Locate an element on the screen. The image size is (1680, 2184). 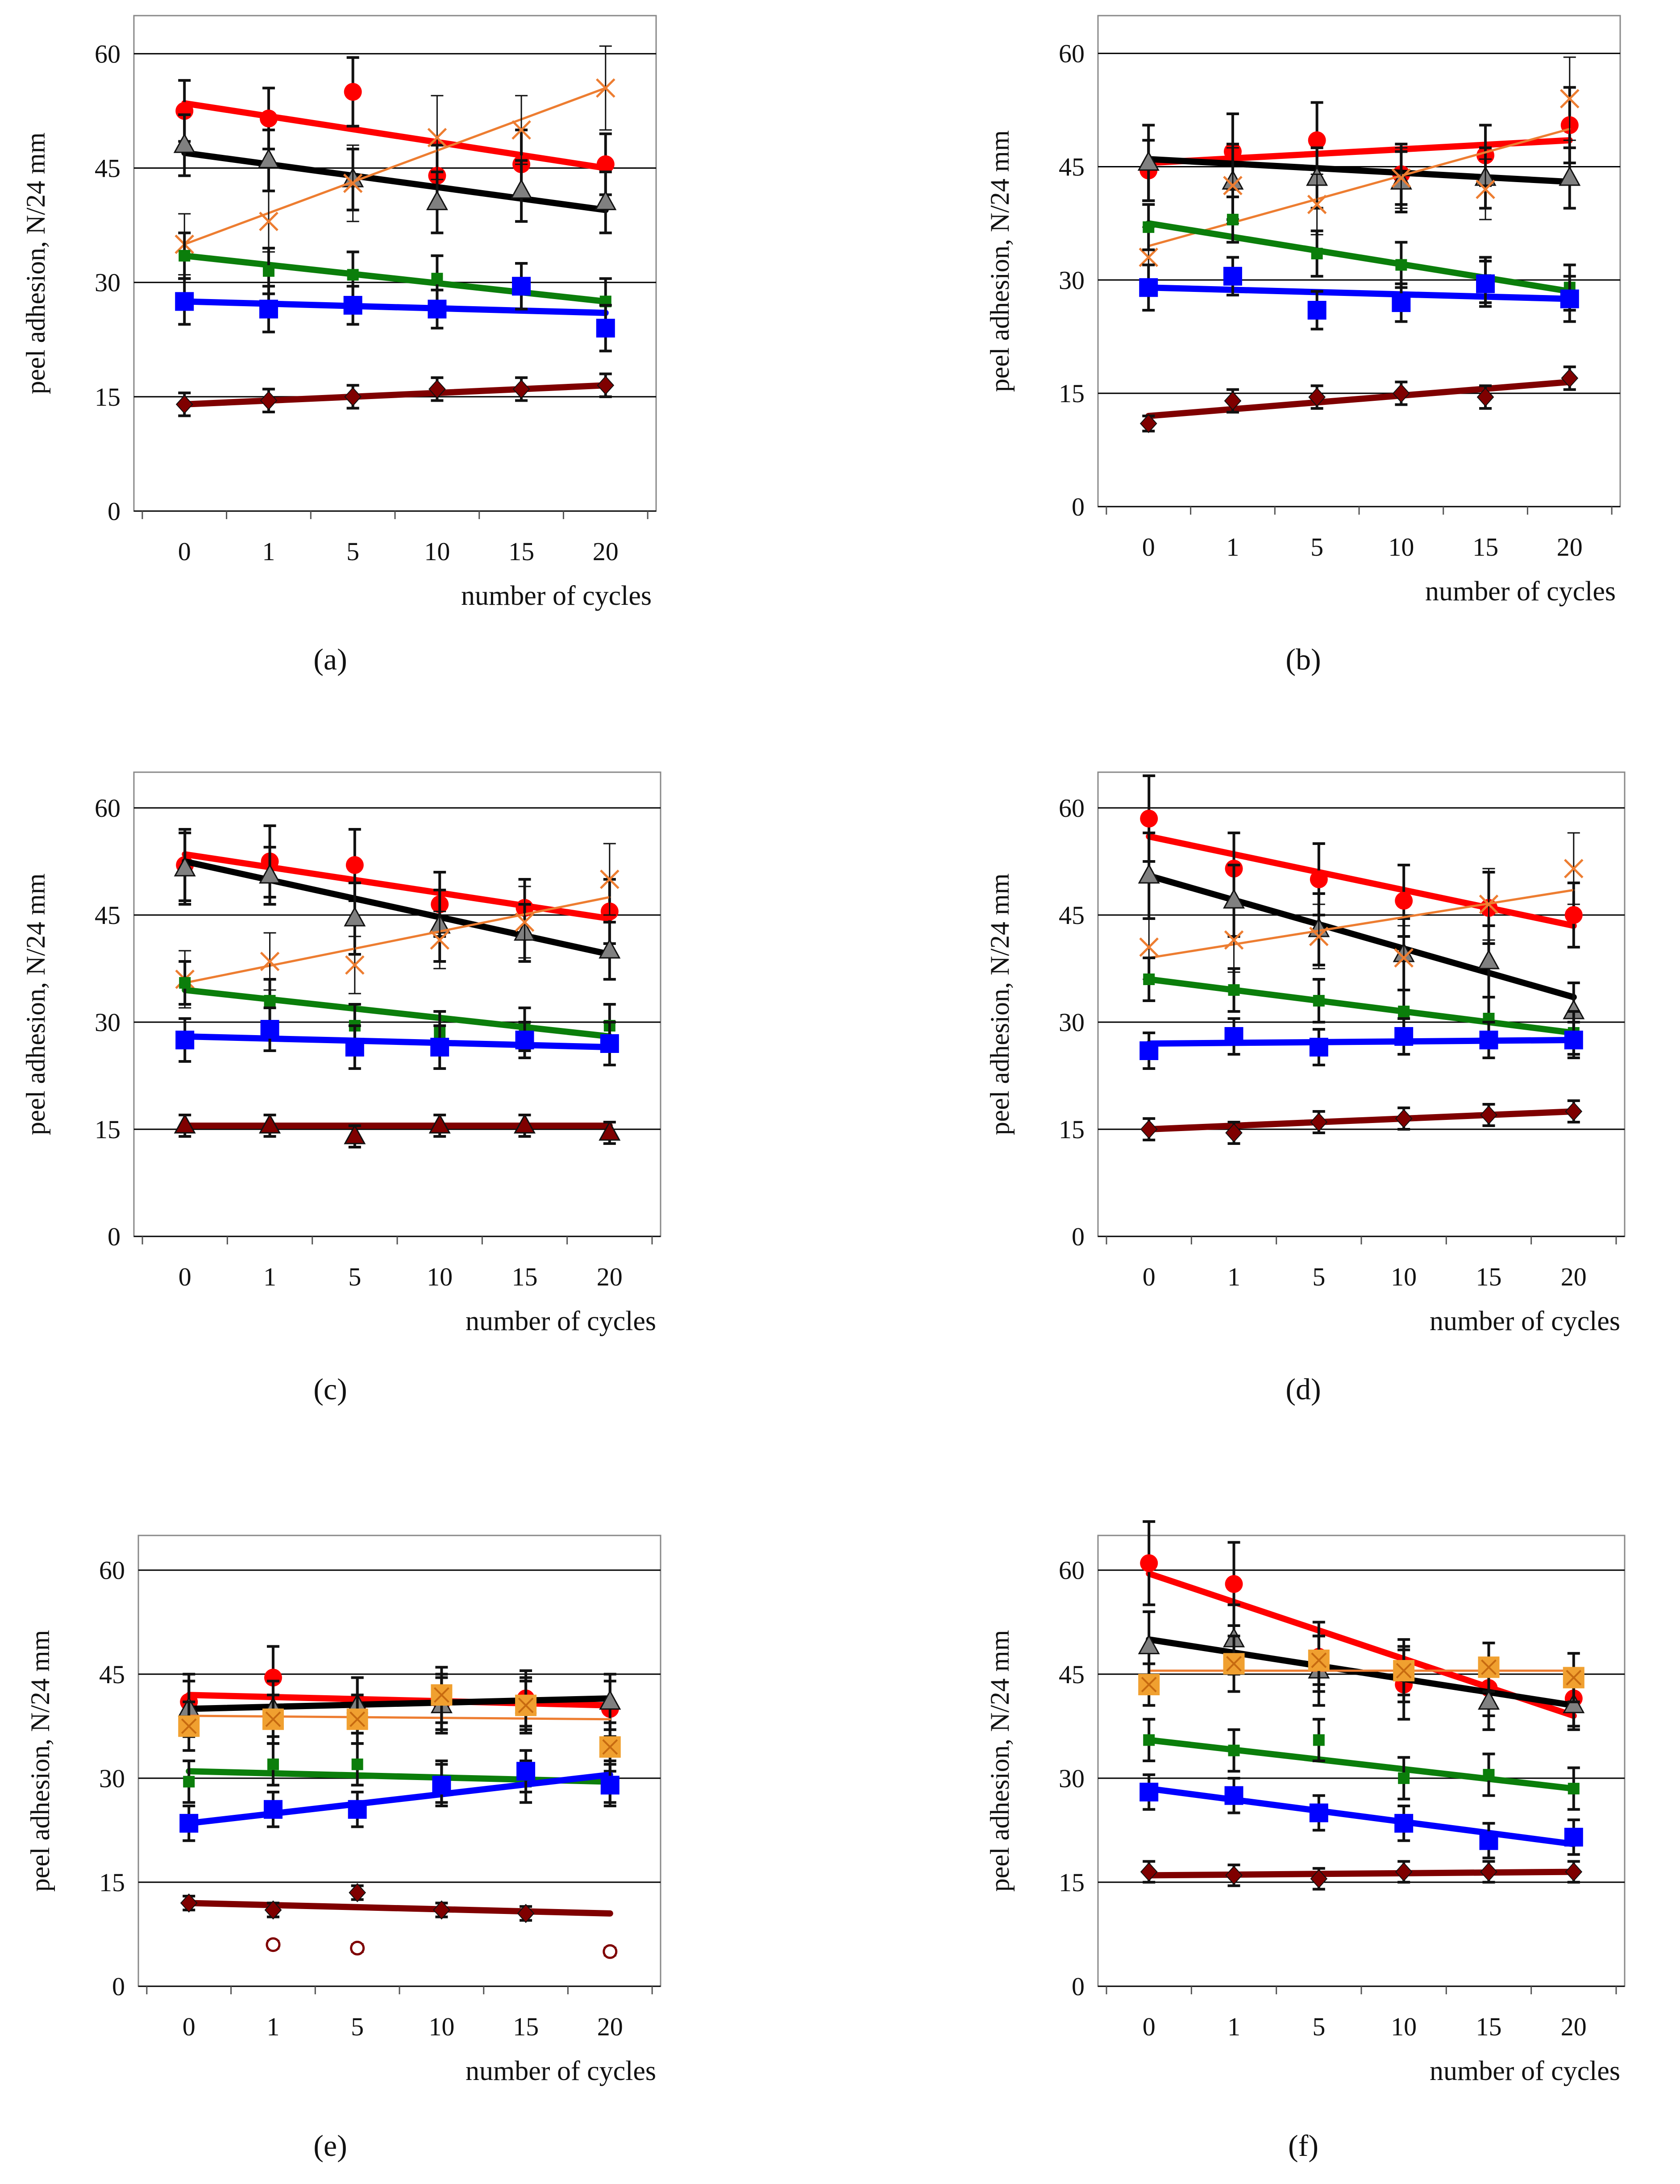
series-orange-x is located at coordinates (398, 926).